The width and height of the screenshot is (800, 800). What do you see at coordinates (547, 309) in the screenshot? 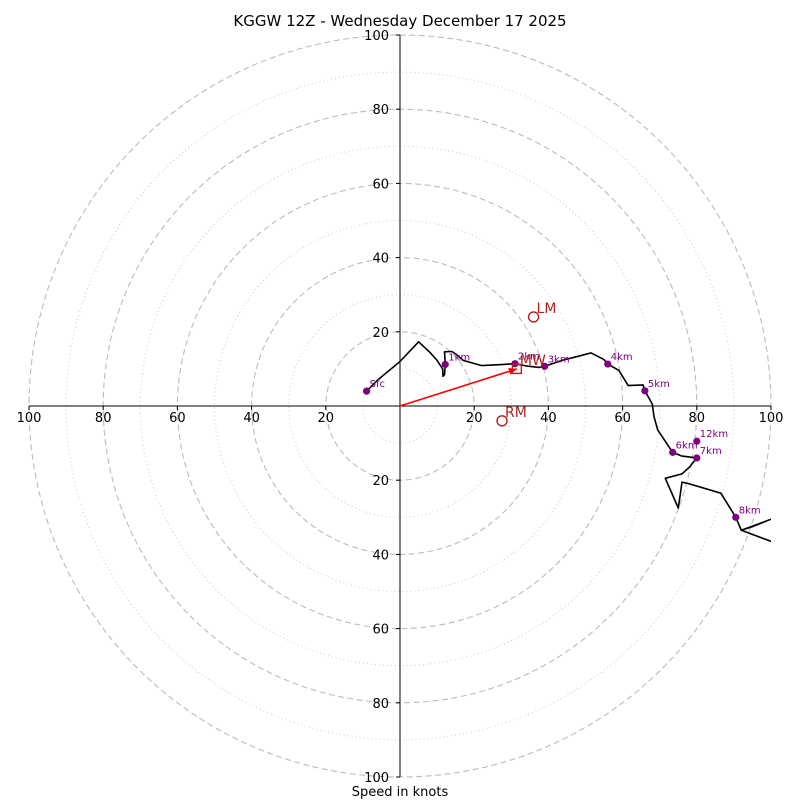
I see `lm-label: LM` at bounding box center [547, 309].